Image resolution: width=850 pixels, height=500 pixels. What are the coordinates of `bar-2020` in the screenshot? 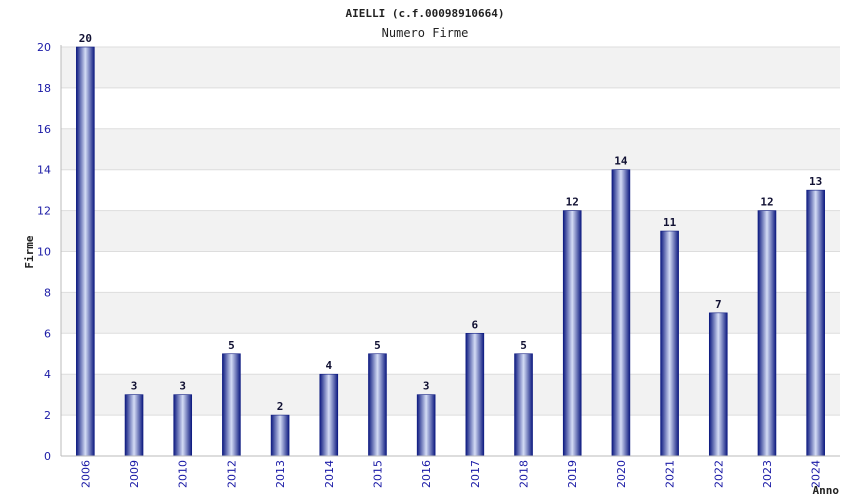 It's located at (621, 313).